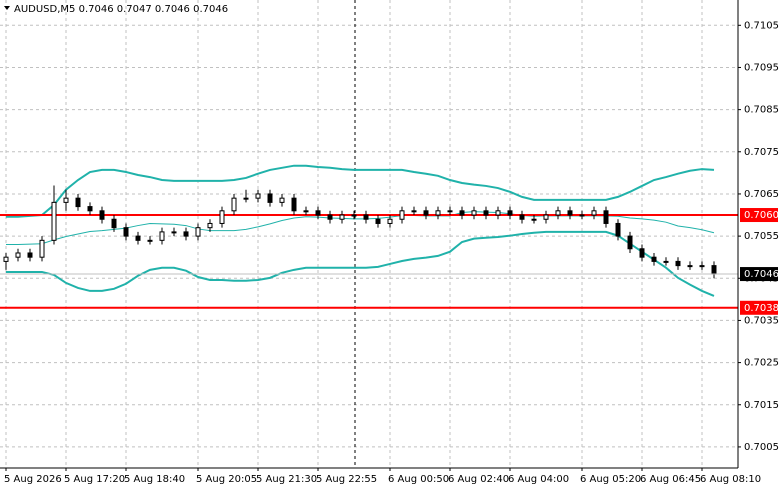 The image size is (781, 489). Describe the element at coordinates (730, 479) in the screenshot. I see `x-tick-label: 6 Aug 08:10` at that location.